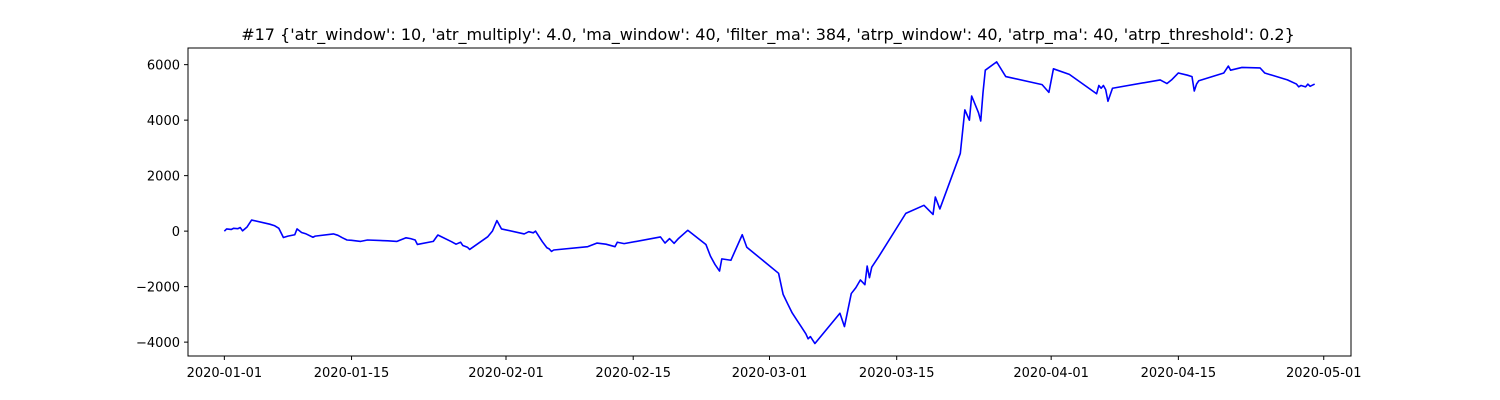  Describe the element at coordinates (1179, 373) in the screenshot. I see `x-tick-label: 2020-04-15` at that location.